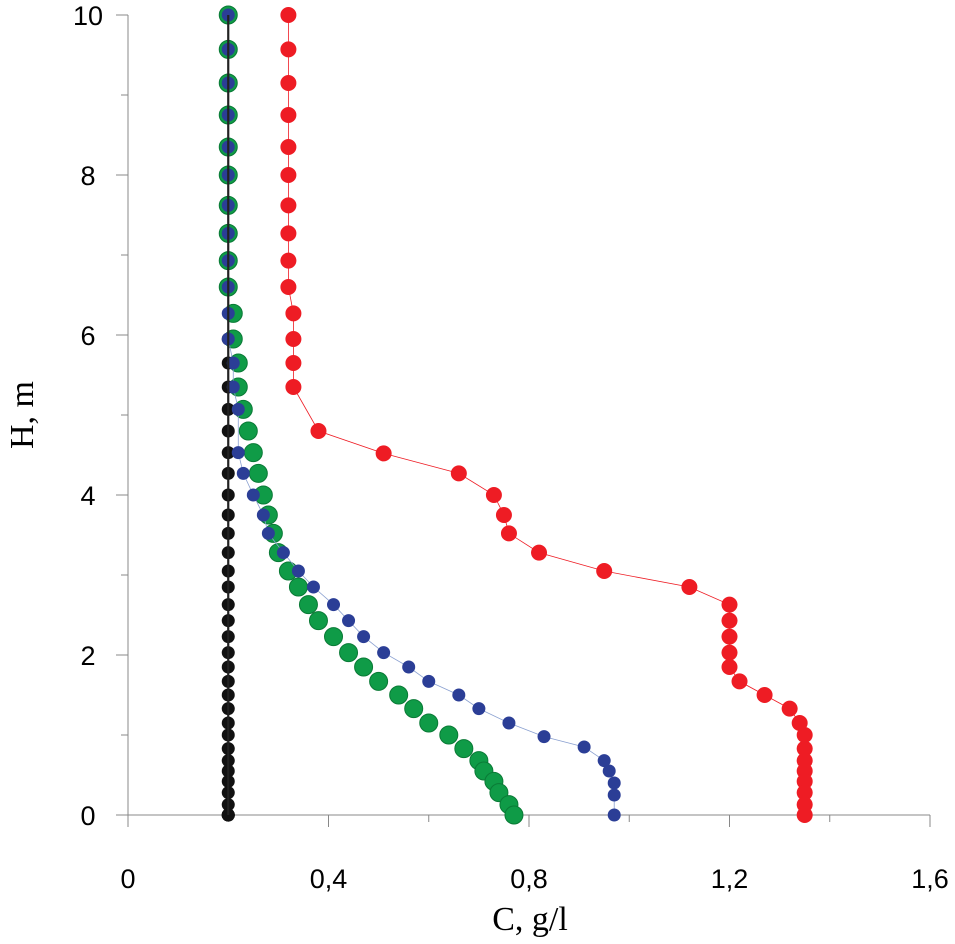 The height and width of the screenshot is (944, 955). Describe the element at coordinates (87, 816) in the screenshot. I see `y-tick-label: 0` at that location.